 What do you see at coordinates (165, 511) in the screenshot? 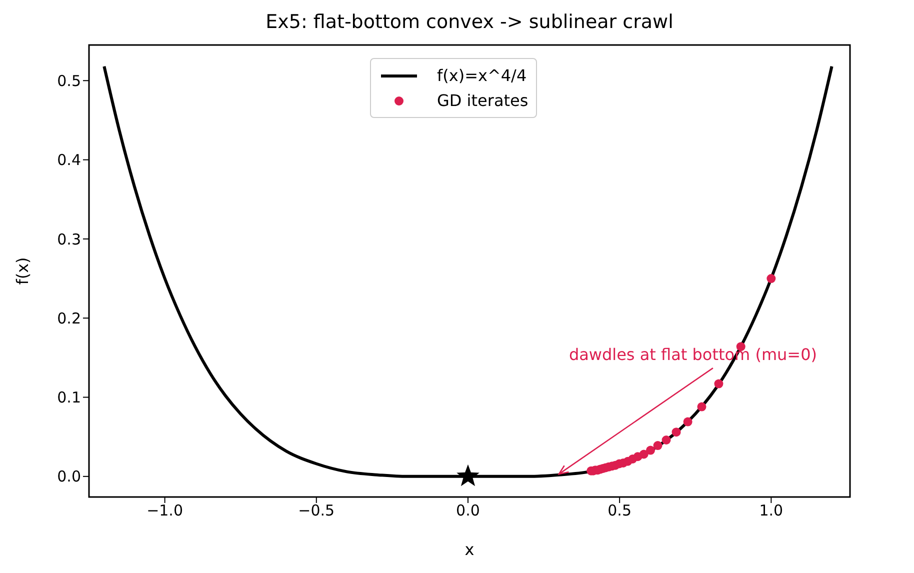
I see `x-tick-label: −1.0` at bounding box center [165, 511].